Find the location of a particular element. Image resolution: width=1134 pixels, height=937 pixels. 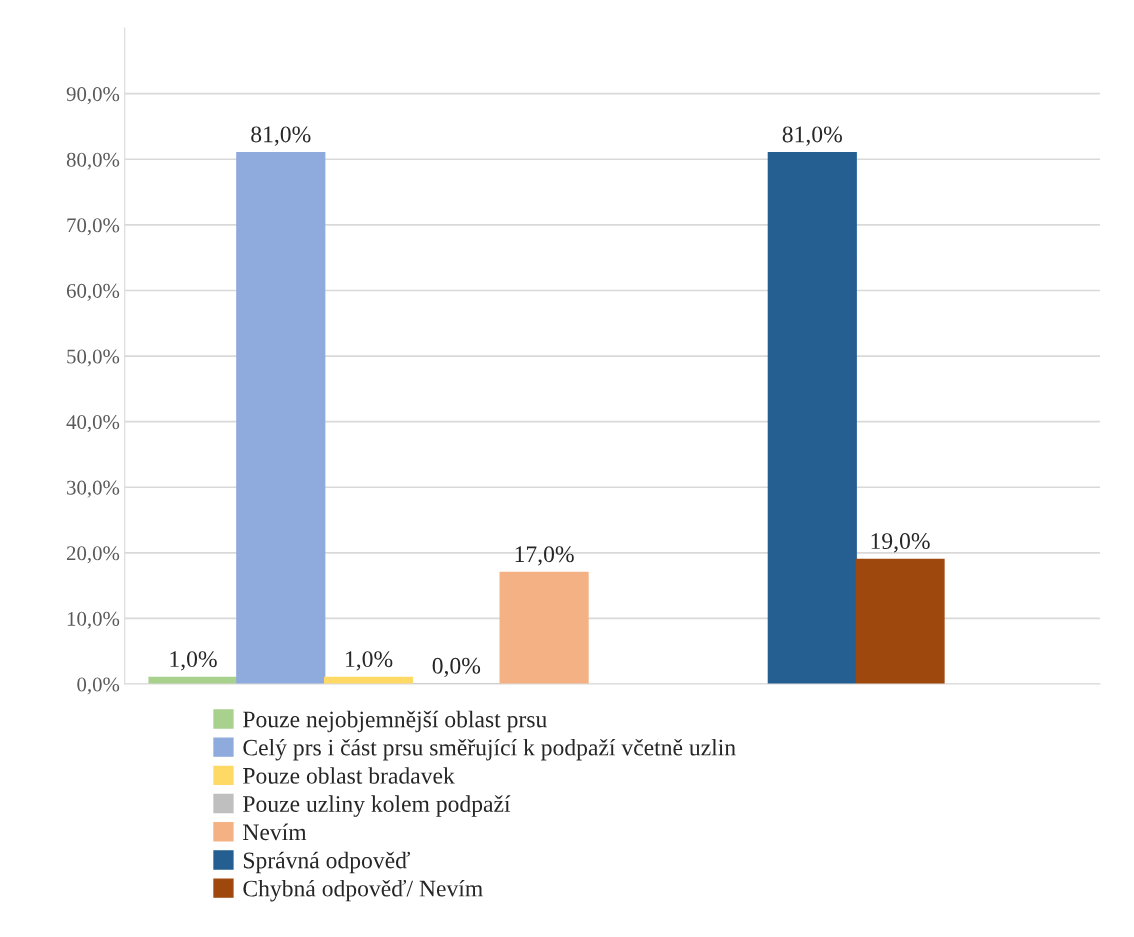

data-label: 0,0% is located at coordinates (456, 667).